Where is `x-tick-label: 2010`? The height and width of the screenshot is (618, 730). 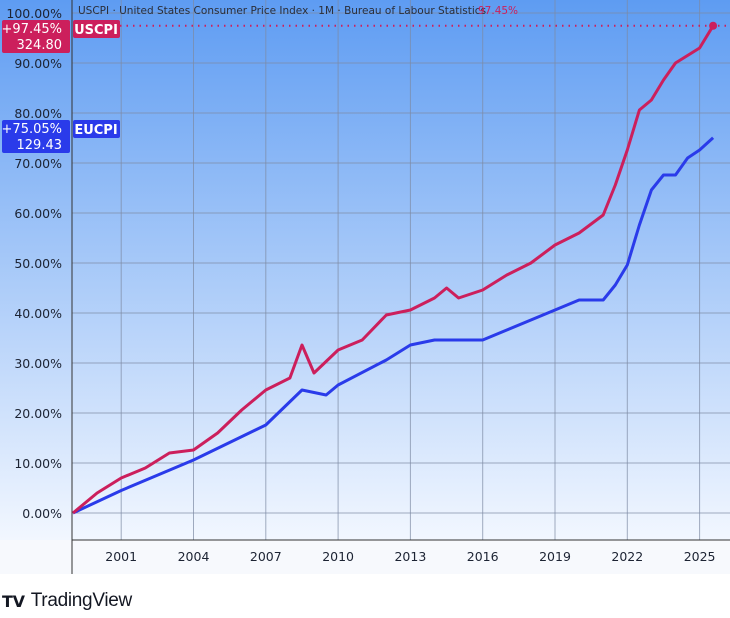
x-tick-label: 2010 is located at coordinates (338, 556).